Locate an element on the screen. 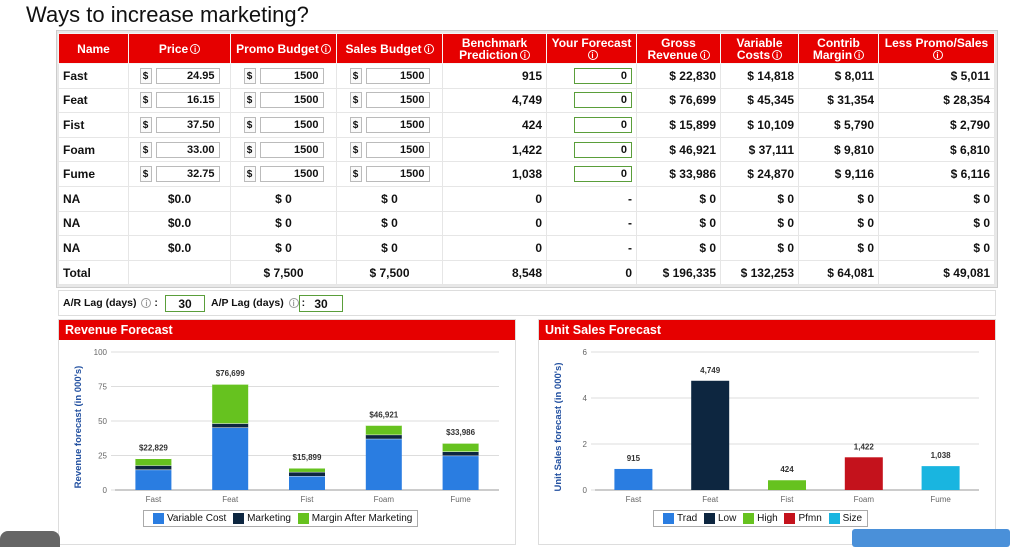  data-label: 1,038 is located at coordinates (941, 455).